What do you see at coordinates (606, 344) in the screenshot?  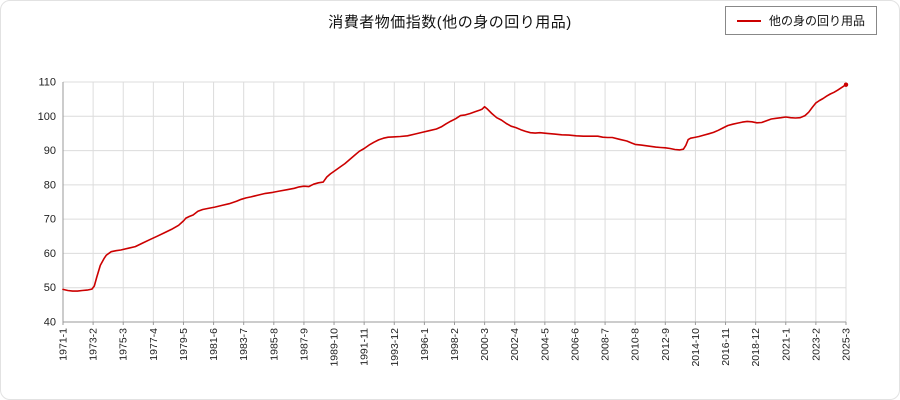 I see `x-tick-label: 2008-7` at bounding box center [606, 344].